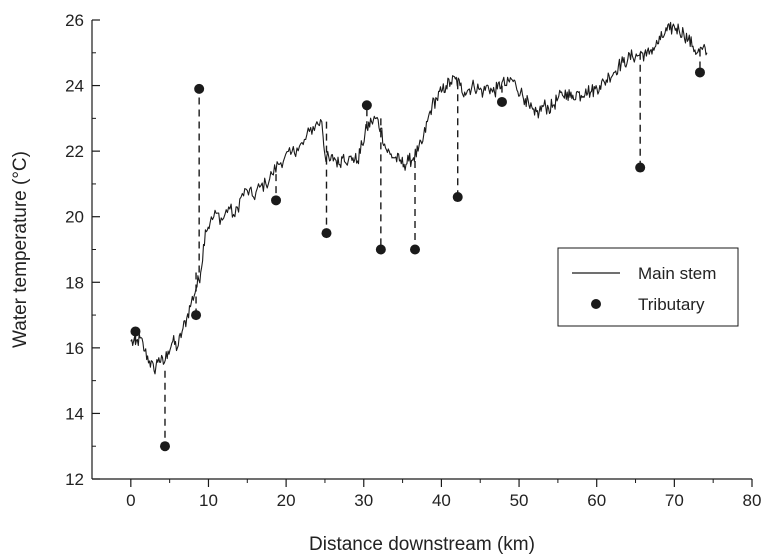  Describe the element at coordinates (74, 86) in the screenshot. I see `y-tick-label: 24` at that location.